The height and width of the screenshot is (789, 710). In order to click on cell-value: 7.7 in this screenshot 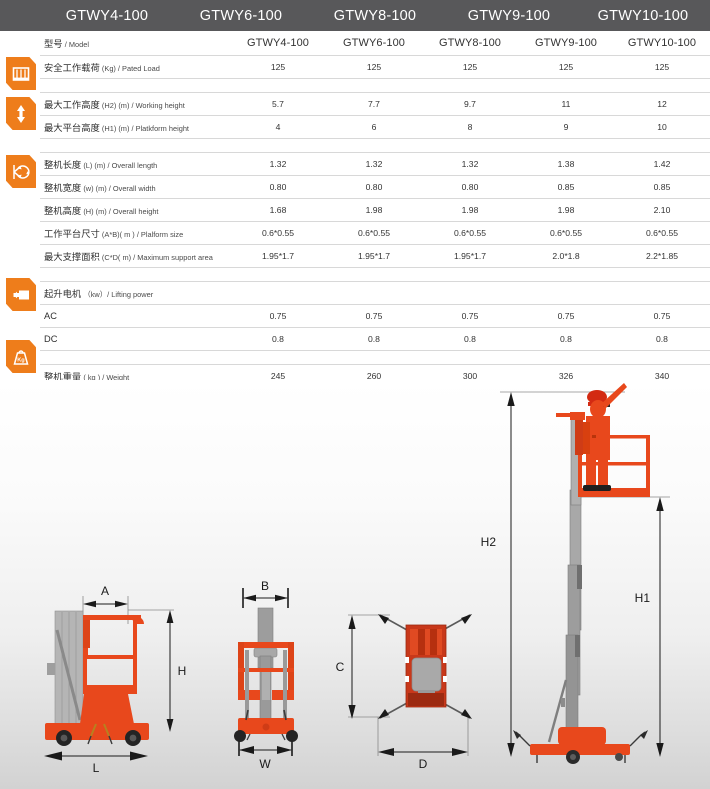, I will do `click(374, 104)`.